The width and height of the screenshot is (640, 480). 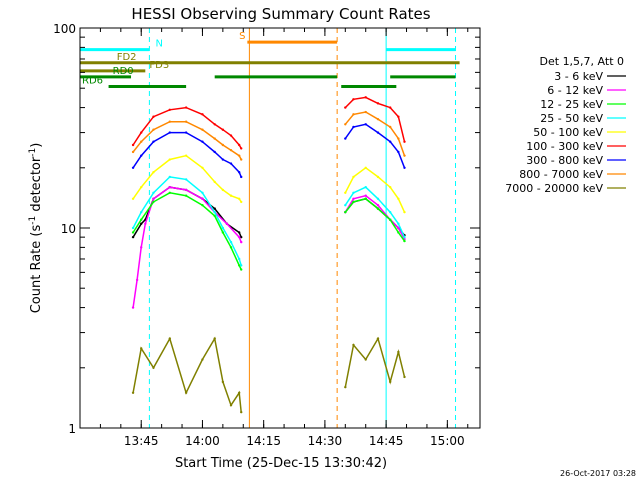 What do you see at coordinates (159, 44) in the screenshot?
I see `flag-label-n: N` at bounding box center [159, 44].